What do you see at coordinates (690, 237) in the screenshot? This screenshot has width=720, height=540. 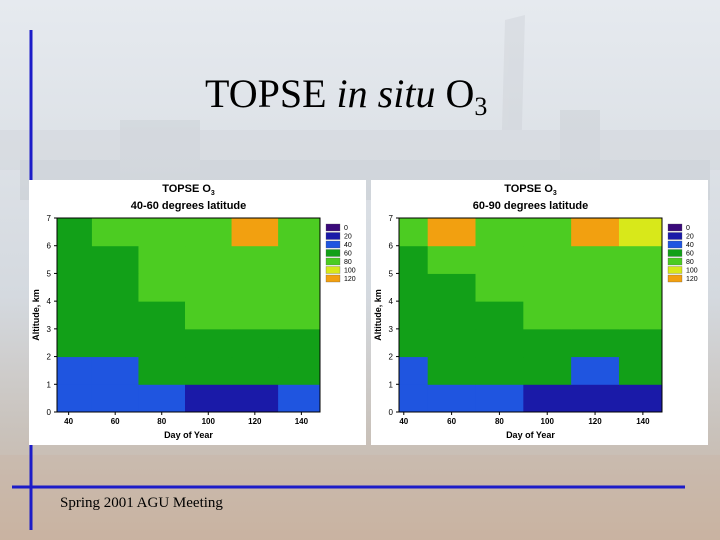 I see `legend-label: 20` at bounding box center [690, 237].